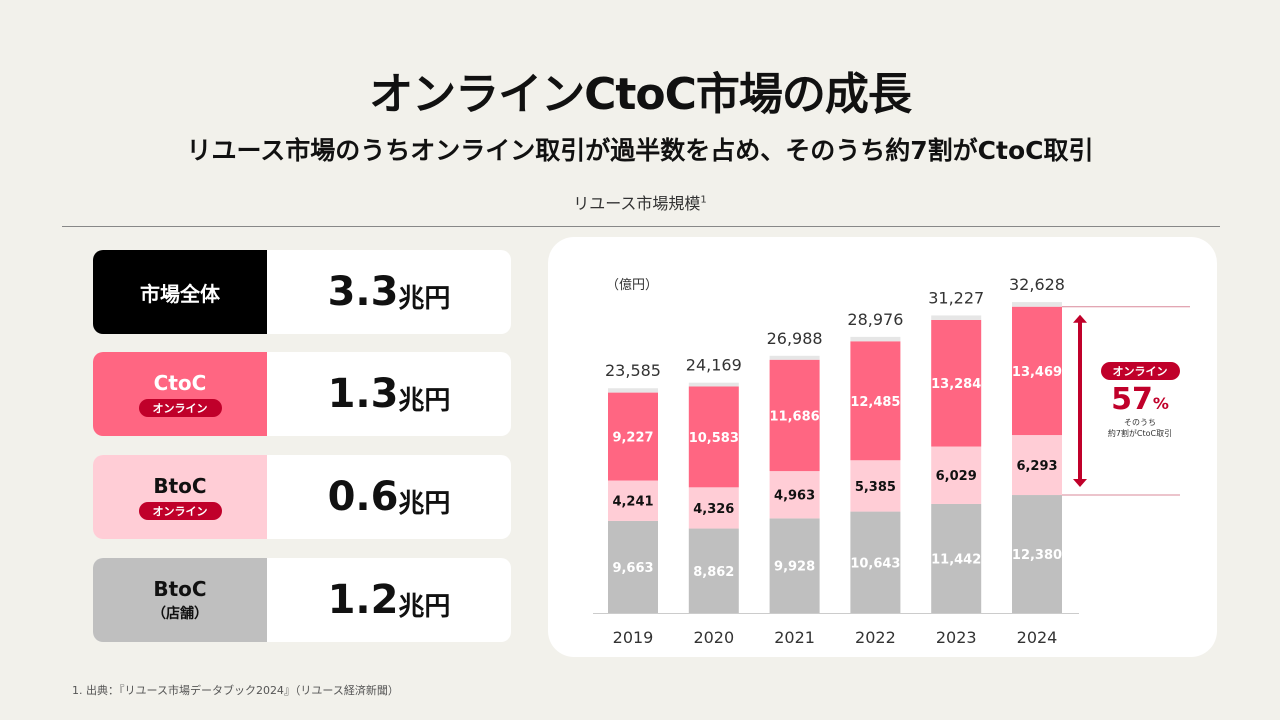  I want to click on summary-row: BtoC オンライン 0.6 兆円, so click(302, 497).